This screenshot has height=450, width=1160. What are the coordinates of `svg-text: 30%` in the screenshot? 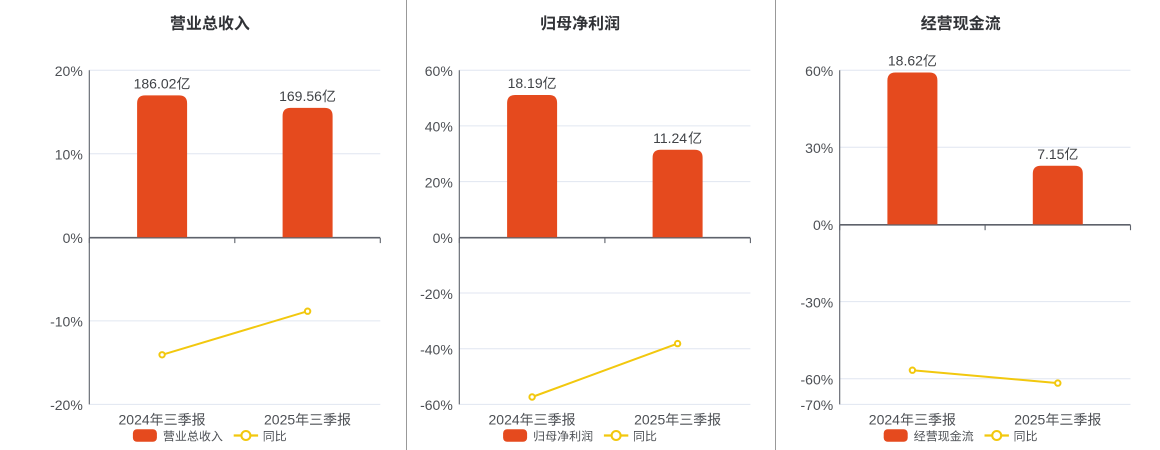 It's located at (819, 148).